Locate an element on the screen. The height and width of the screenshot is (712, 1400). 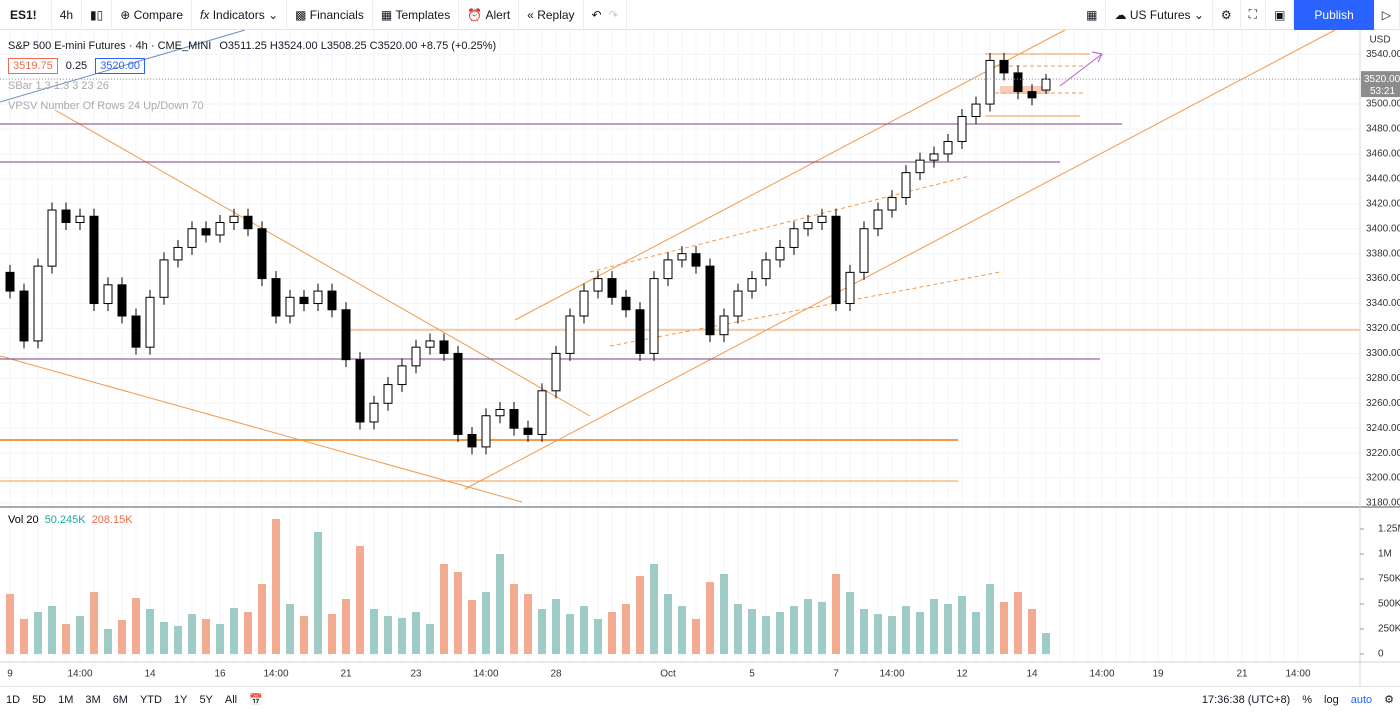
zone is located at coordinates (1025, 90).